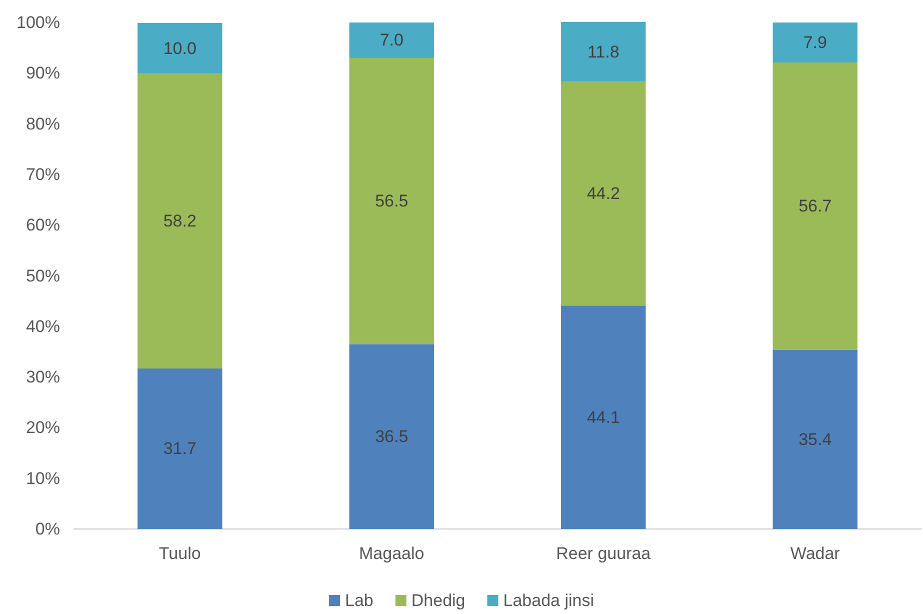 The width and height of the screenshot is (923, 614). I want to click on data-label: 7.9, so click(815, 42).